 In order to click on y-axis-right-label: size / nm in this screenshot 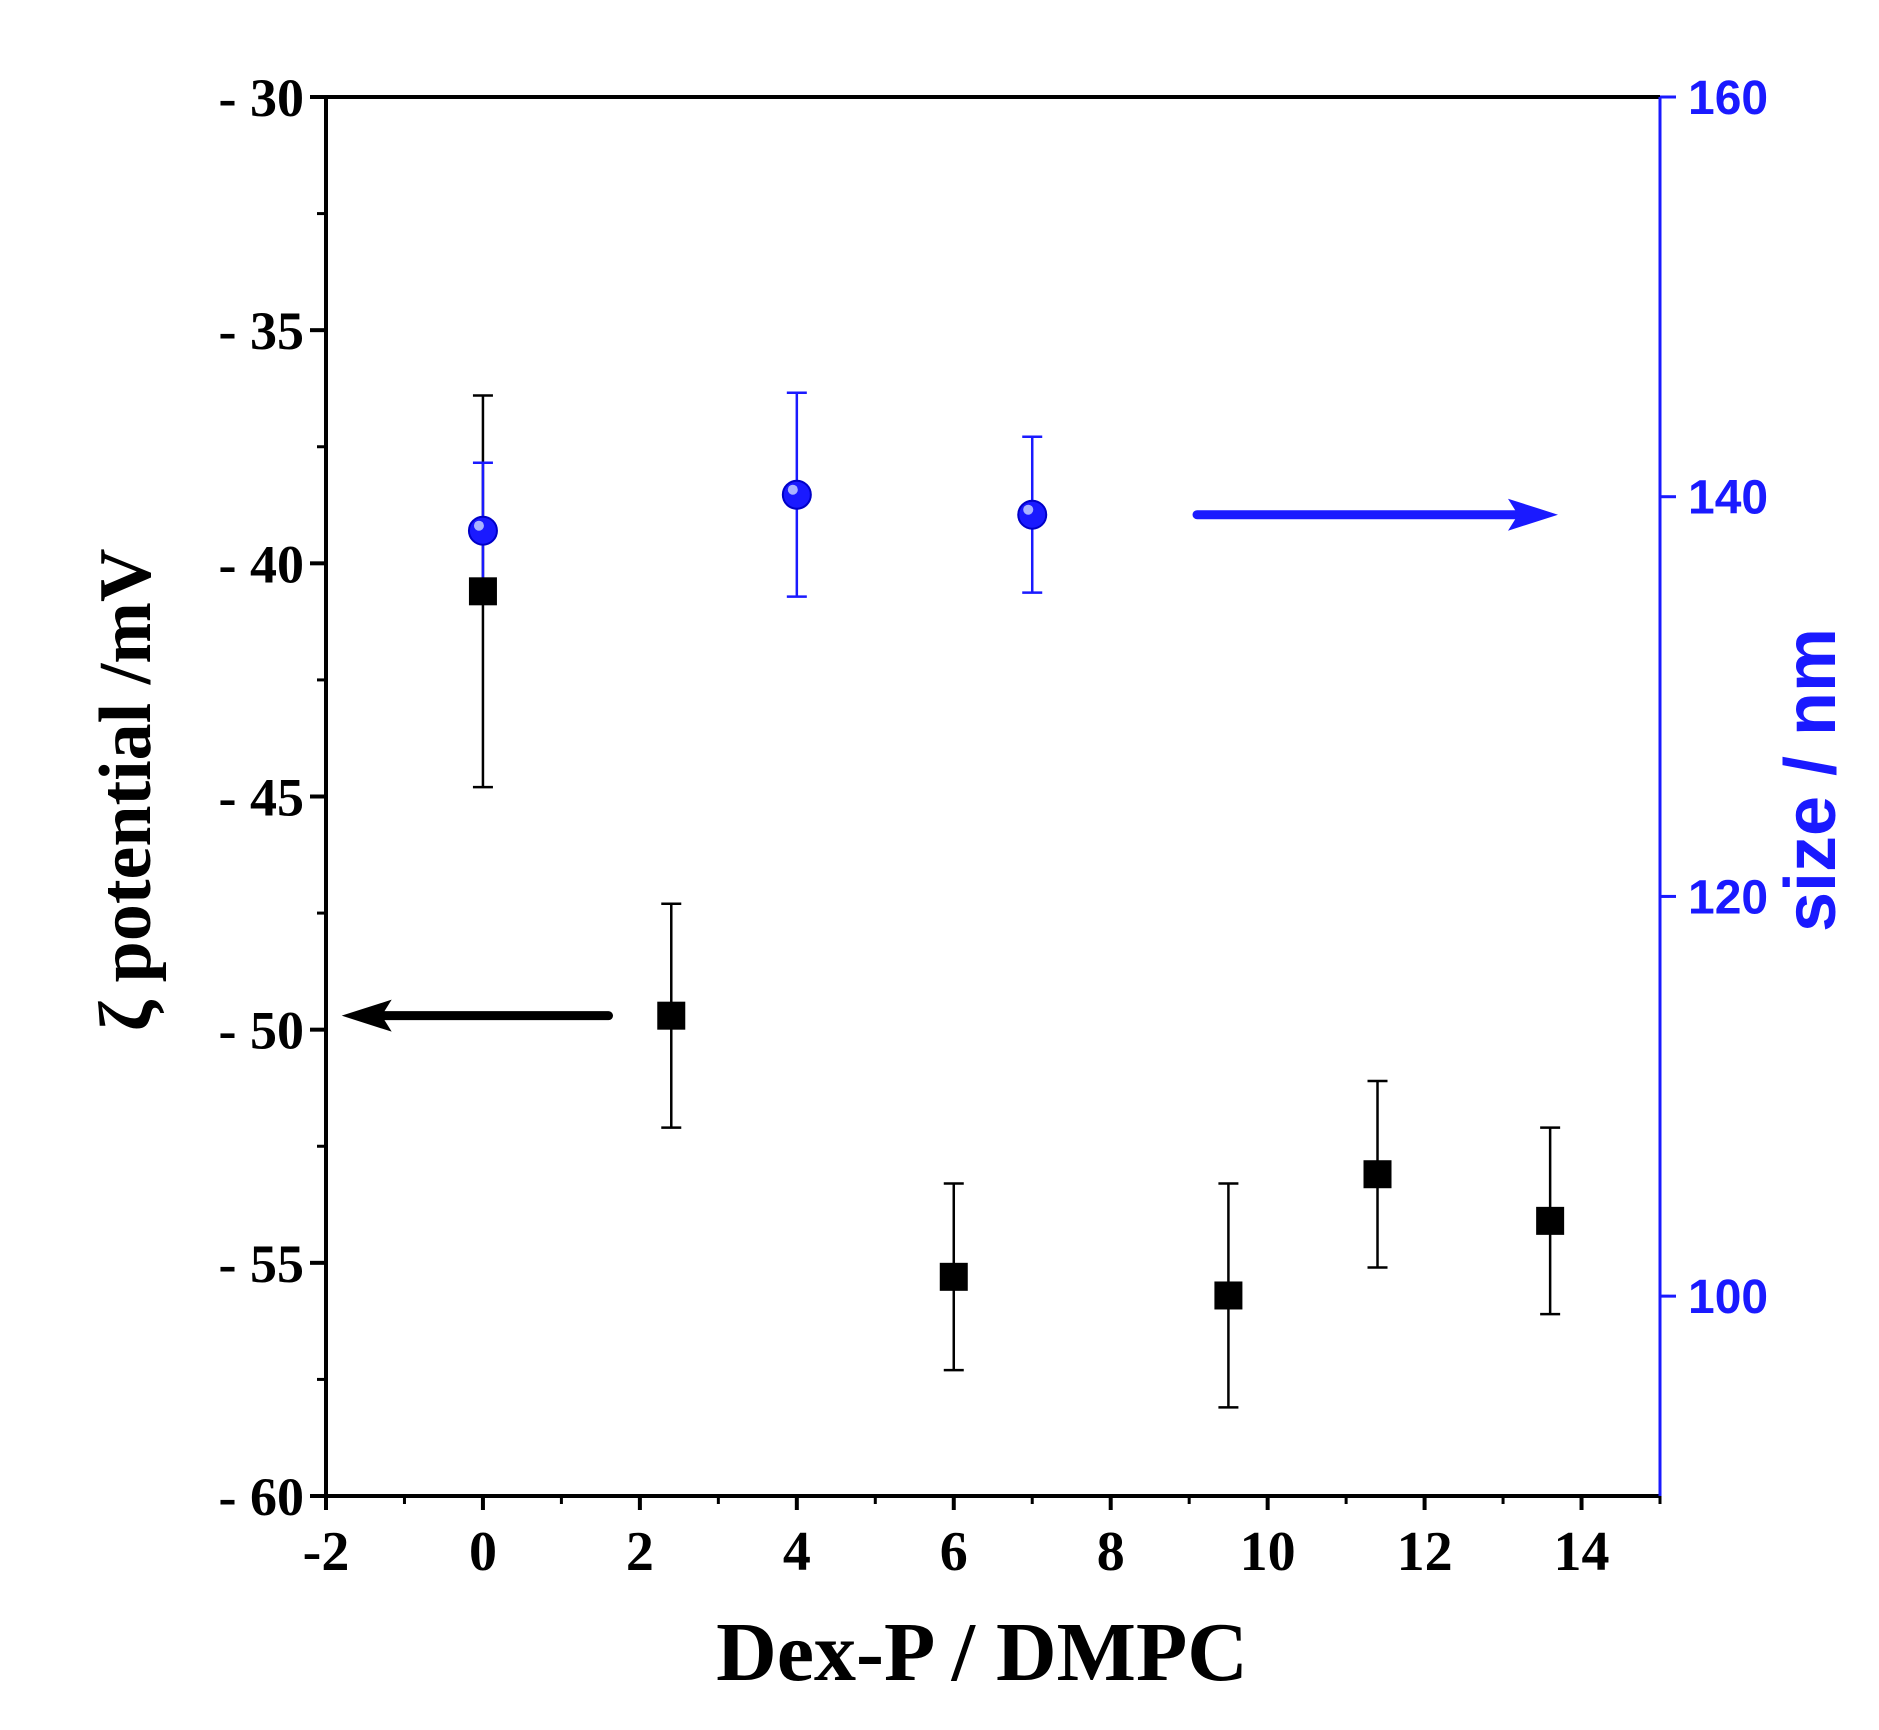, I will do `click(1811, 780)`.